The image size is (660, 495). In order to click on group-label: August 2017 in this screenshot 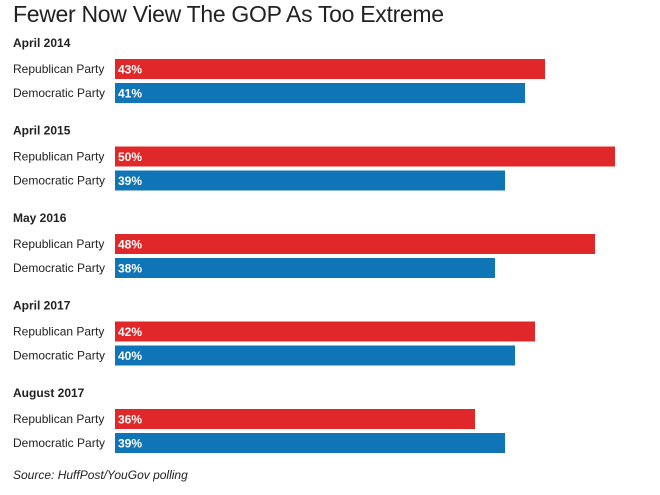, I will do `click(49, 393)`.